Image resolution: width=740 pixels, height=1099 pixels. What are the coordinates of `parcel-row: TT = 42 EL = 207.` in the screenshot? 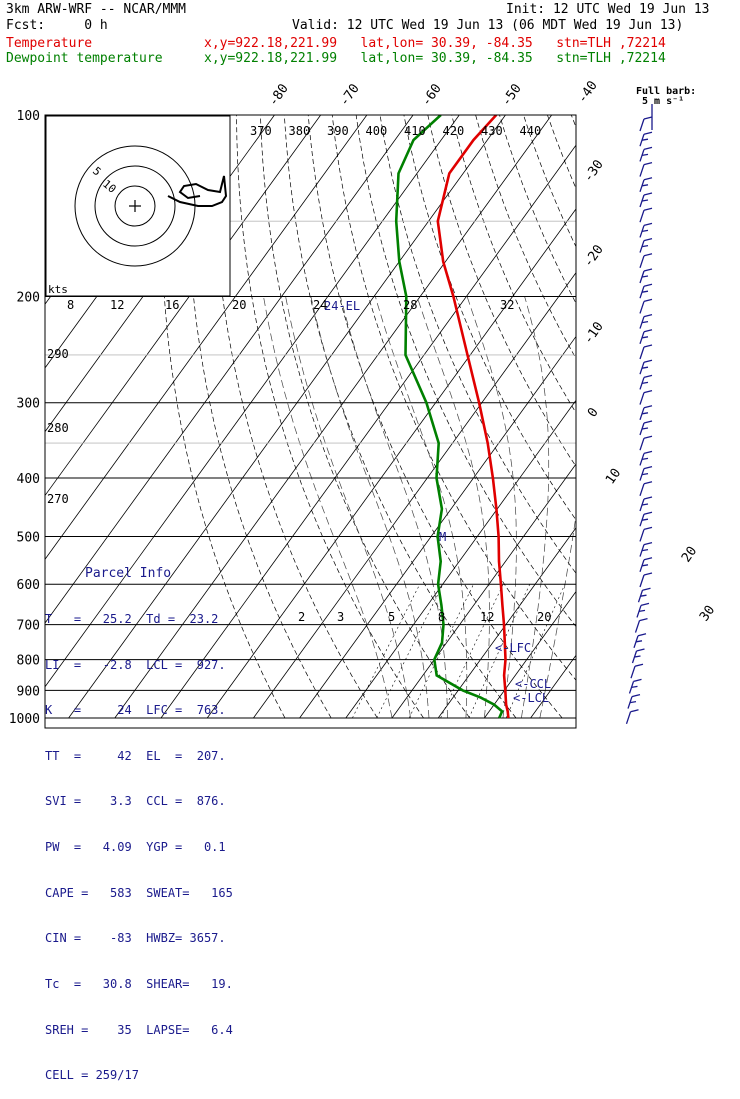 It's located at (141, 756).